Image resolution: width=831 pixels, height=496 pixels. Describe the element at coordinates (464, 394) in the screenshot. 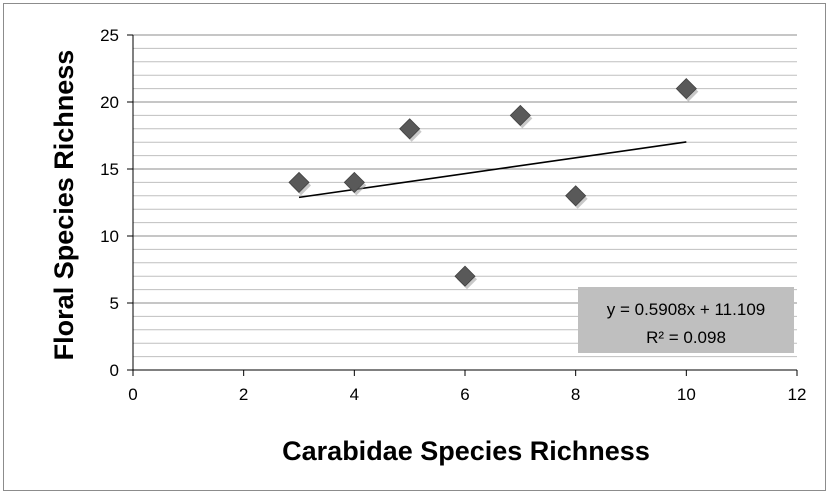

I see `x-tick-label: 6` at that location.